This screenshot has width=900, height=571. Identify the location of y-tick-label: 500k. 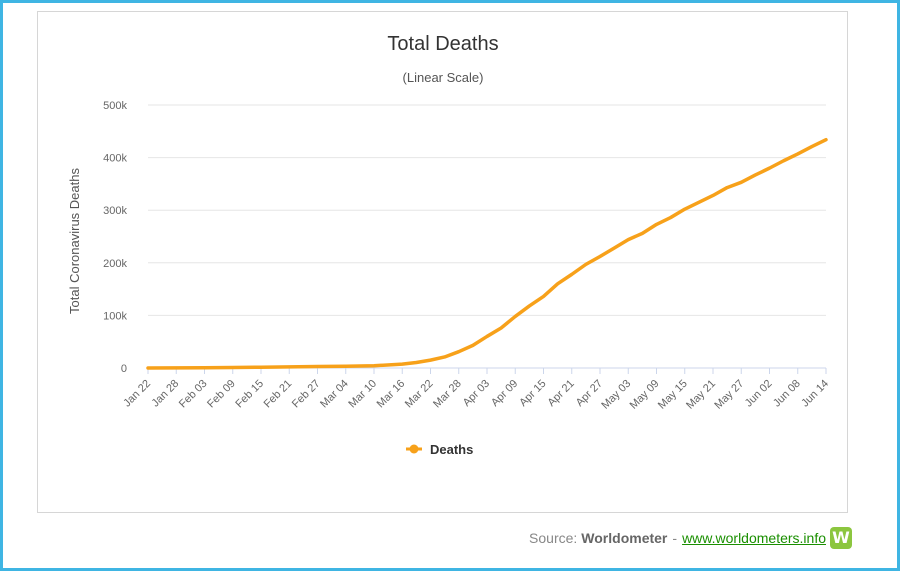
(115, 106).